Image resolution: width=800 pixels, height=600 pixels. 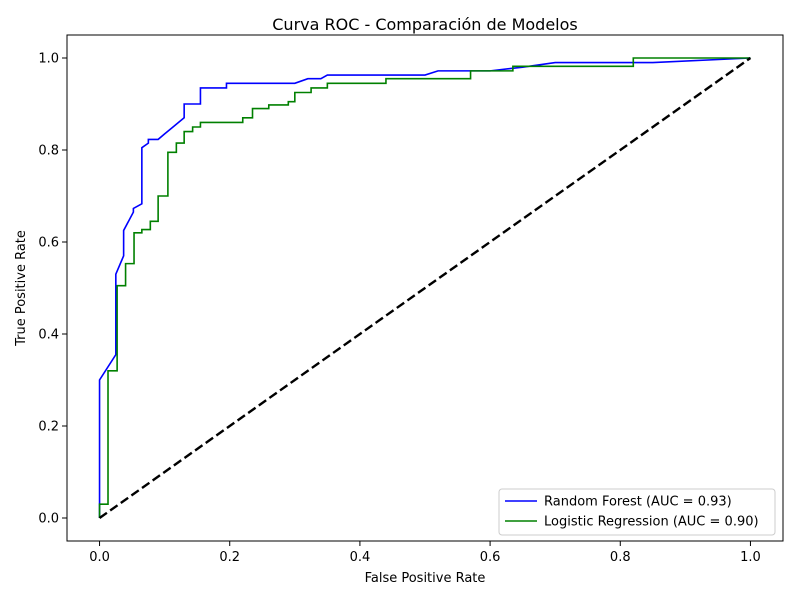 What do you see at coordinates (99, 557) in the screenshot?
I see `x-tick-label: 0.0` at bounding box center [99, 557].